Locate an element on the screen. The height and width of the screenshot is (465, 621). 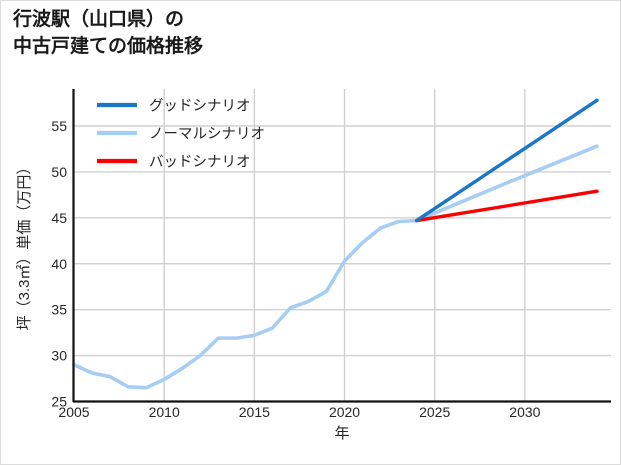
legend-label: バッドシナリオ is located at coordinates (200, 163).